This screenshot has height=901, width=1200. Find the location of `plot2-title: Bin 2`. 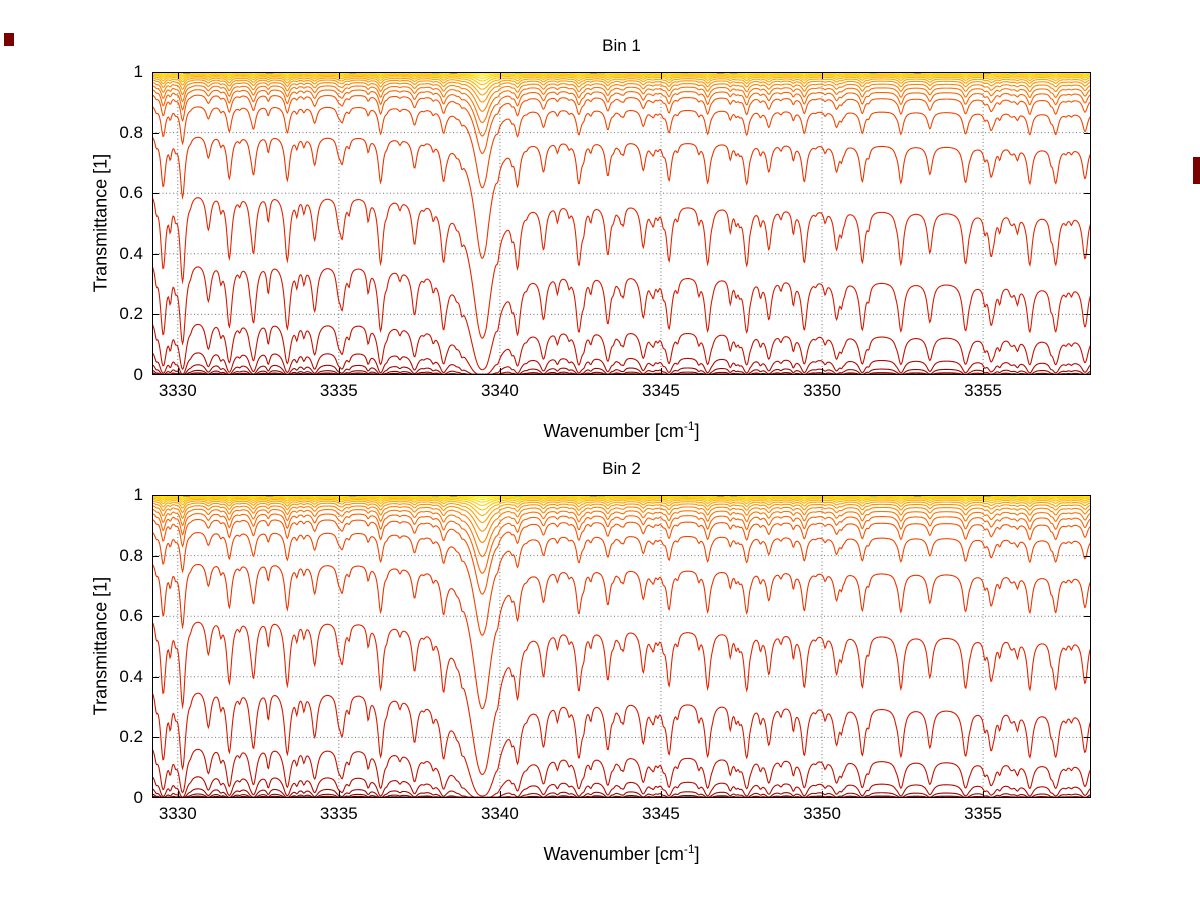

plot2-title: Bin 2 is located at coordinates (621, 468).